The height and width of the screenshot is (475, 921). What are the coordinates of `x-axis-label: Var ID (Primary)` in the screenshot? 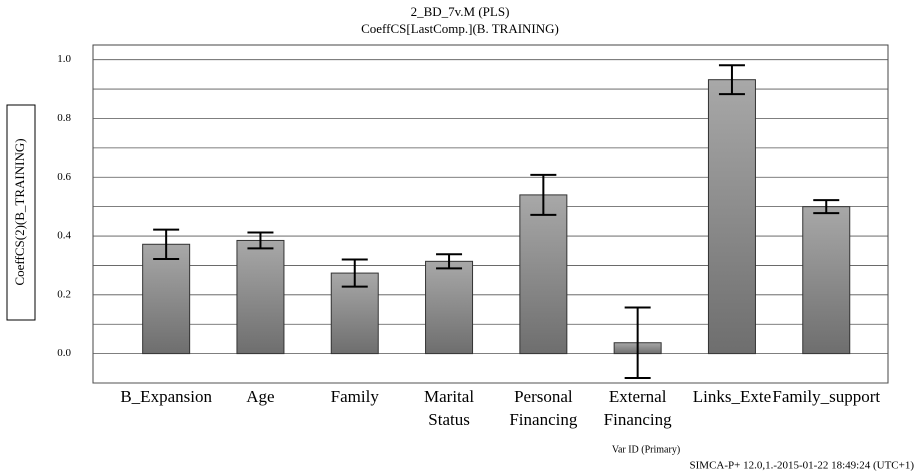 It's located at (646, 449).